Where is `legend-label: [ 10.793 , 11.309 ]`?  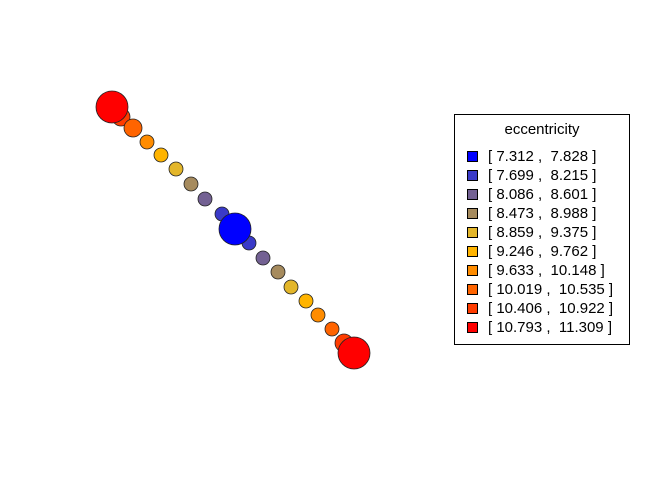
legend-label: [ 10.793 , 11.309 ] is located at coordinates (550, 327).